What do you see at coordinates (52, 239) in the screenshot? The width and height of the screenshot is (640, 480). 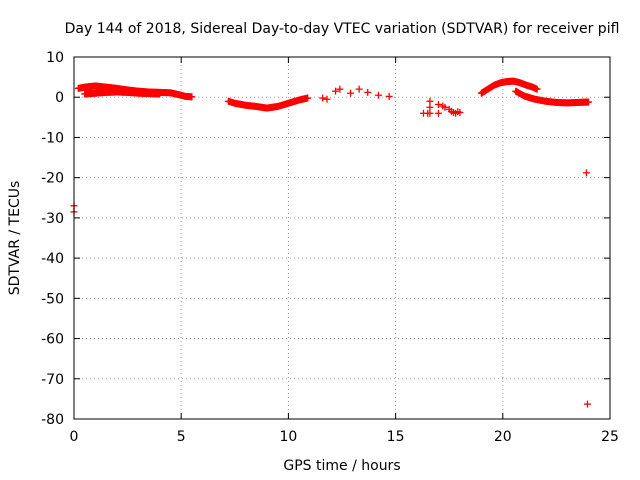 I see `y-tick-labels: 10 0 -10 -20 -30 -40 -50 -60 -70 -80` at bounding box center [52, 239].